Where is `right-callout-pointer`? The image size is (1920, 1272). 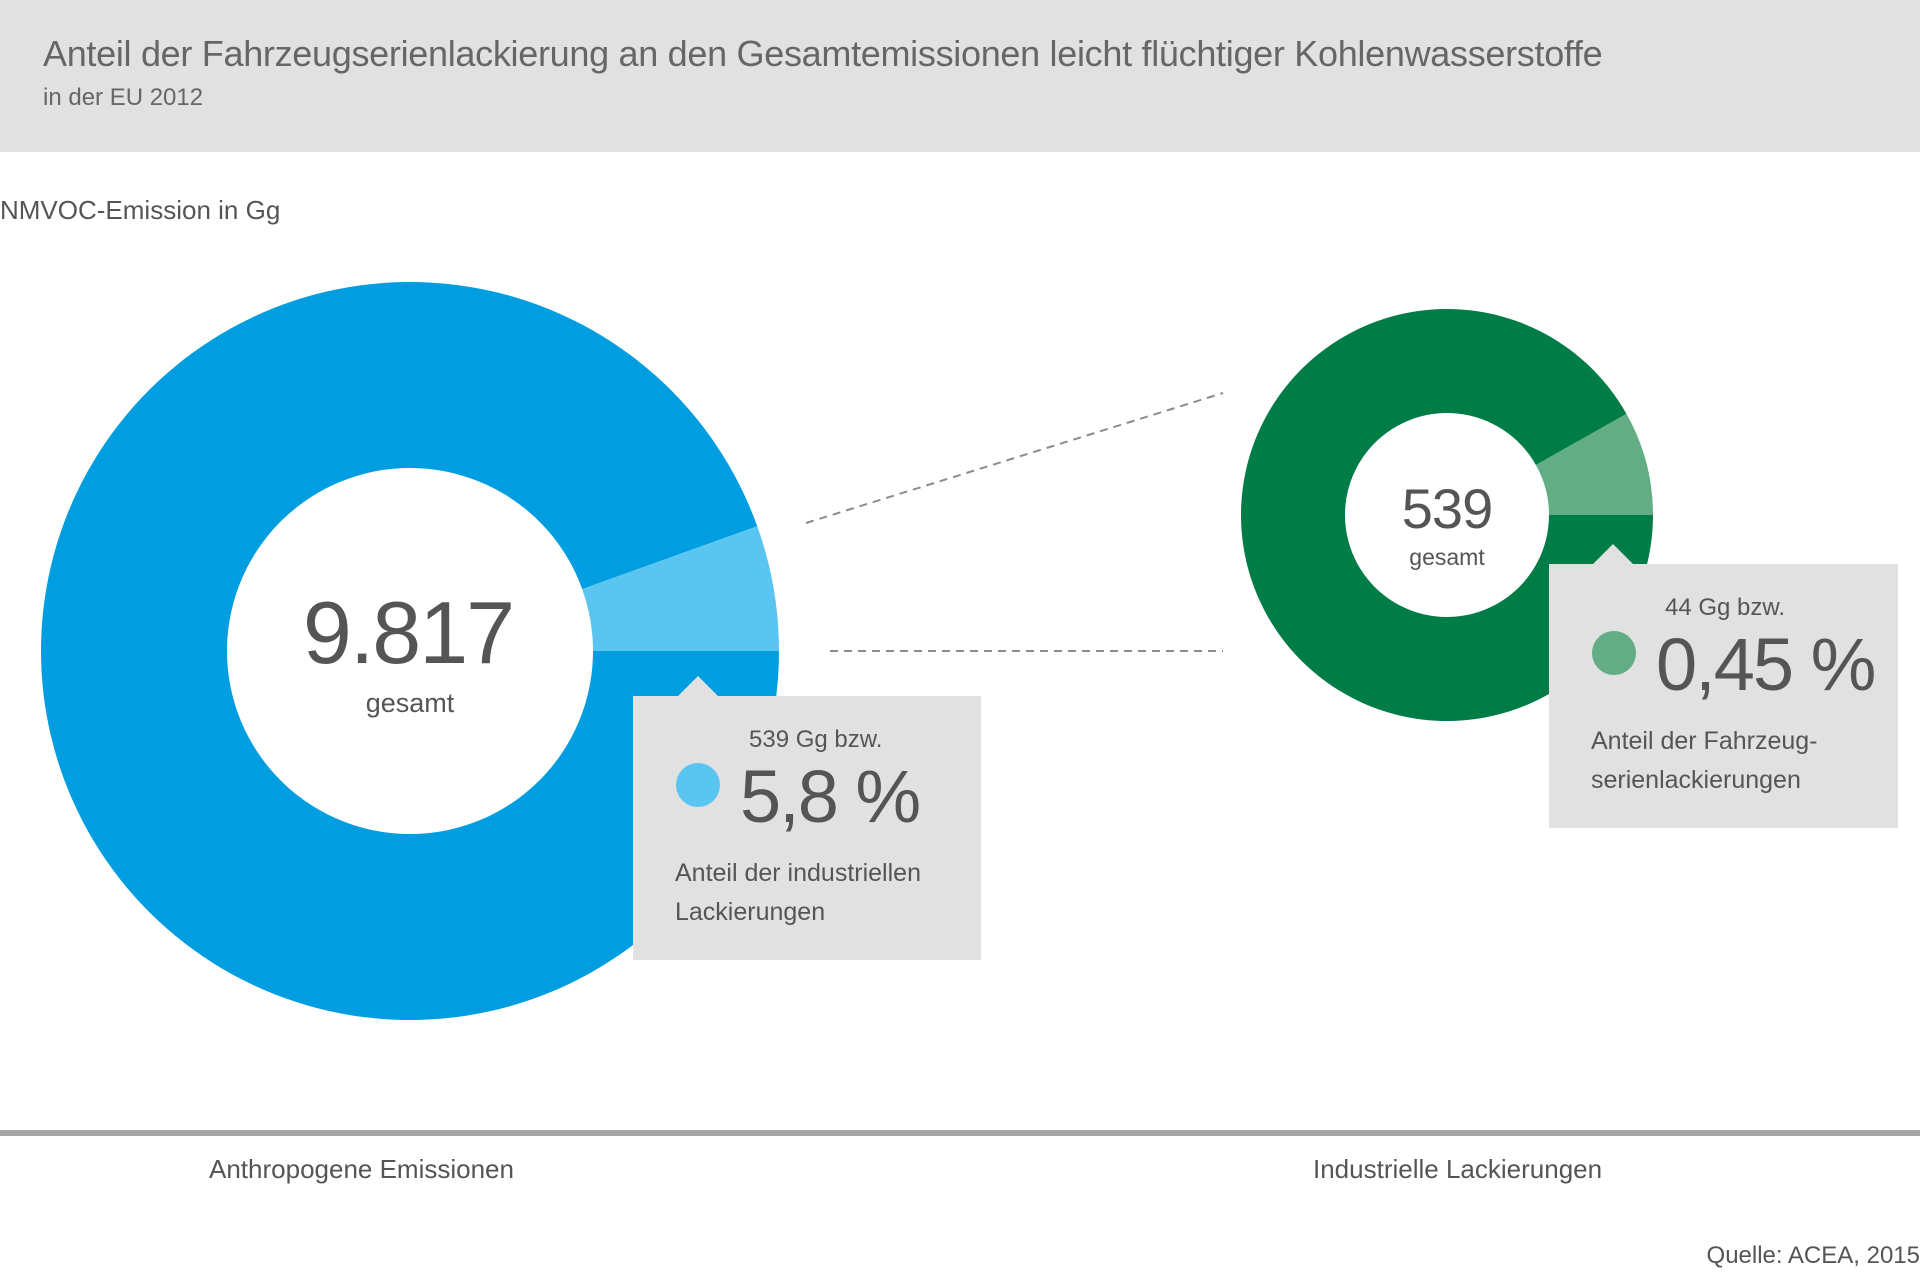 right-callout-pointer is located at coordinates (1613, 554).